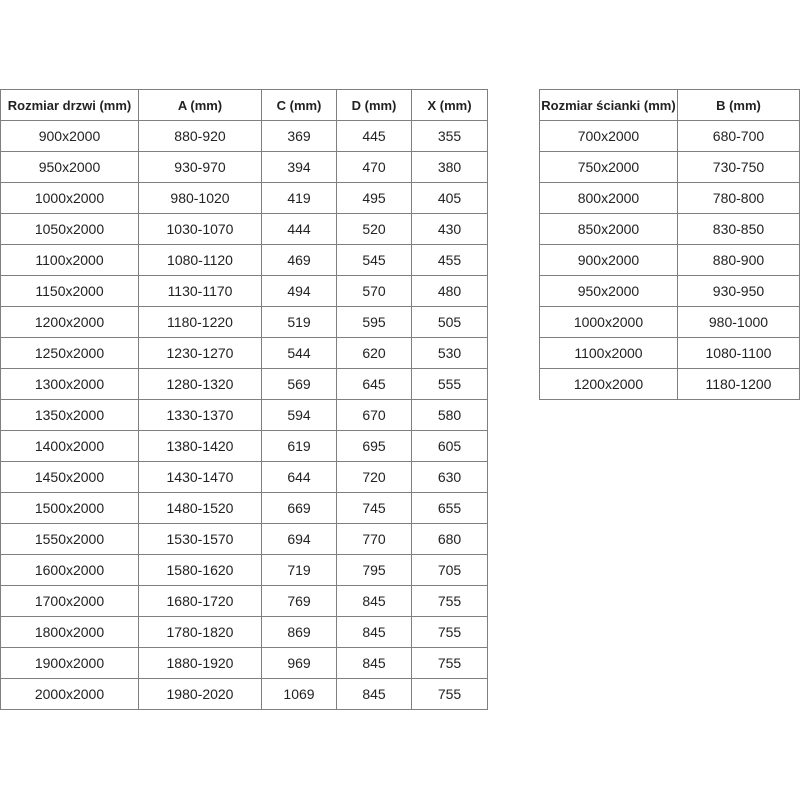 This screenshot has width=800, height=800. Describe the element at coordinates (738, 384) in the screenshot. I see `table-cell: 1180-1200` at that location.